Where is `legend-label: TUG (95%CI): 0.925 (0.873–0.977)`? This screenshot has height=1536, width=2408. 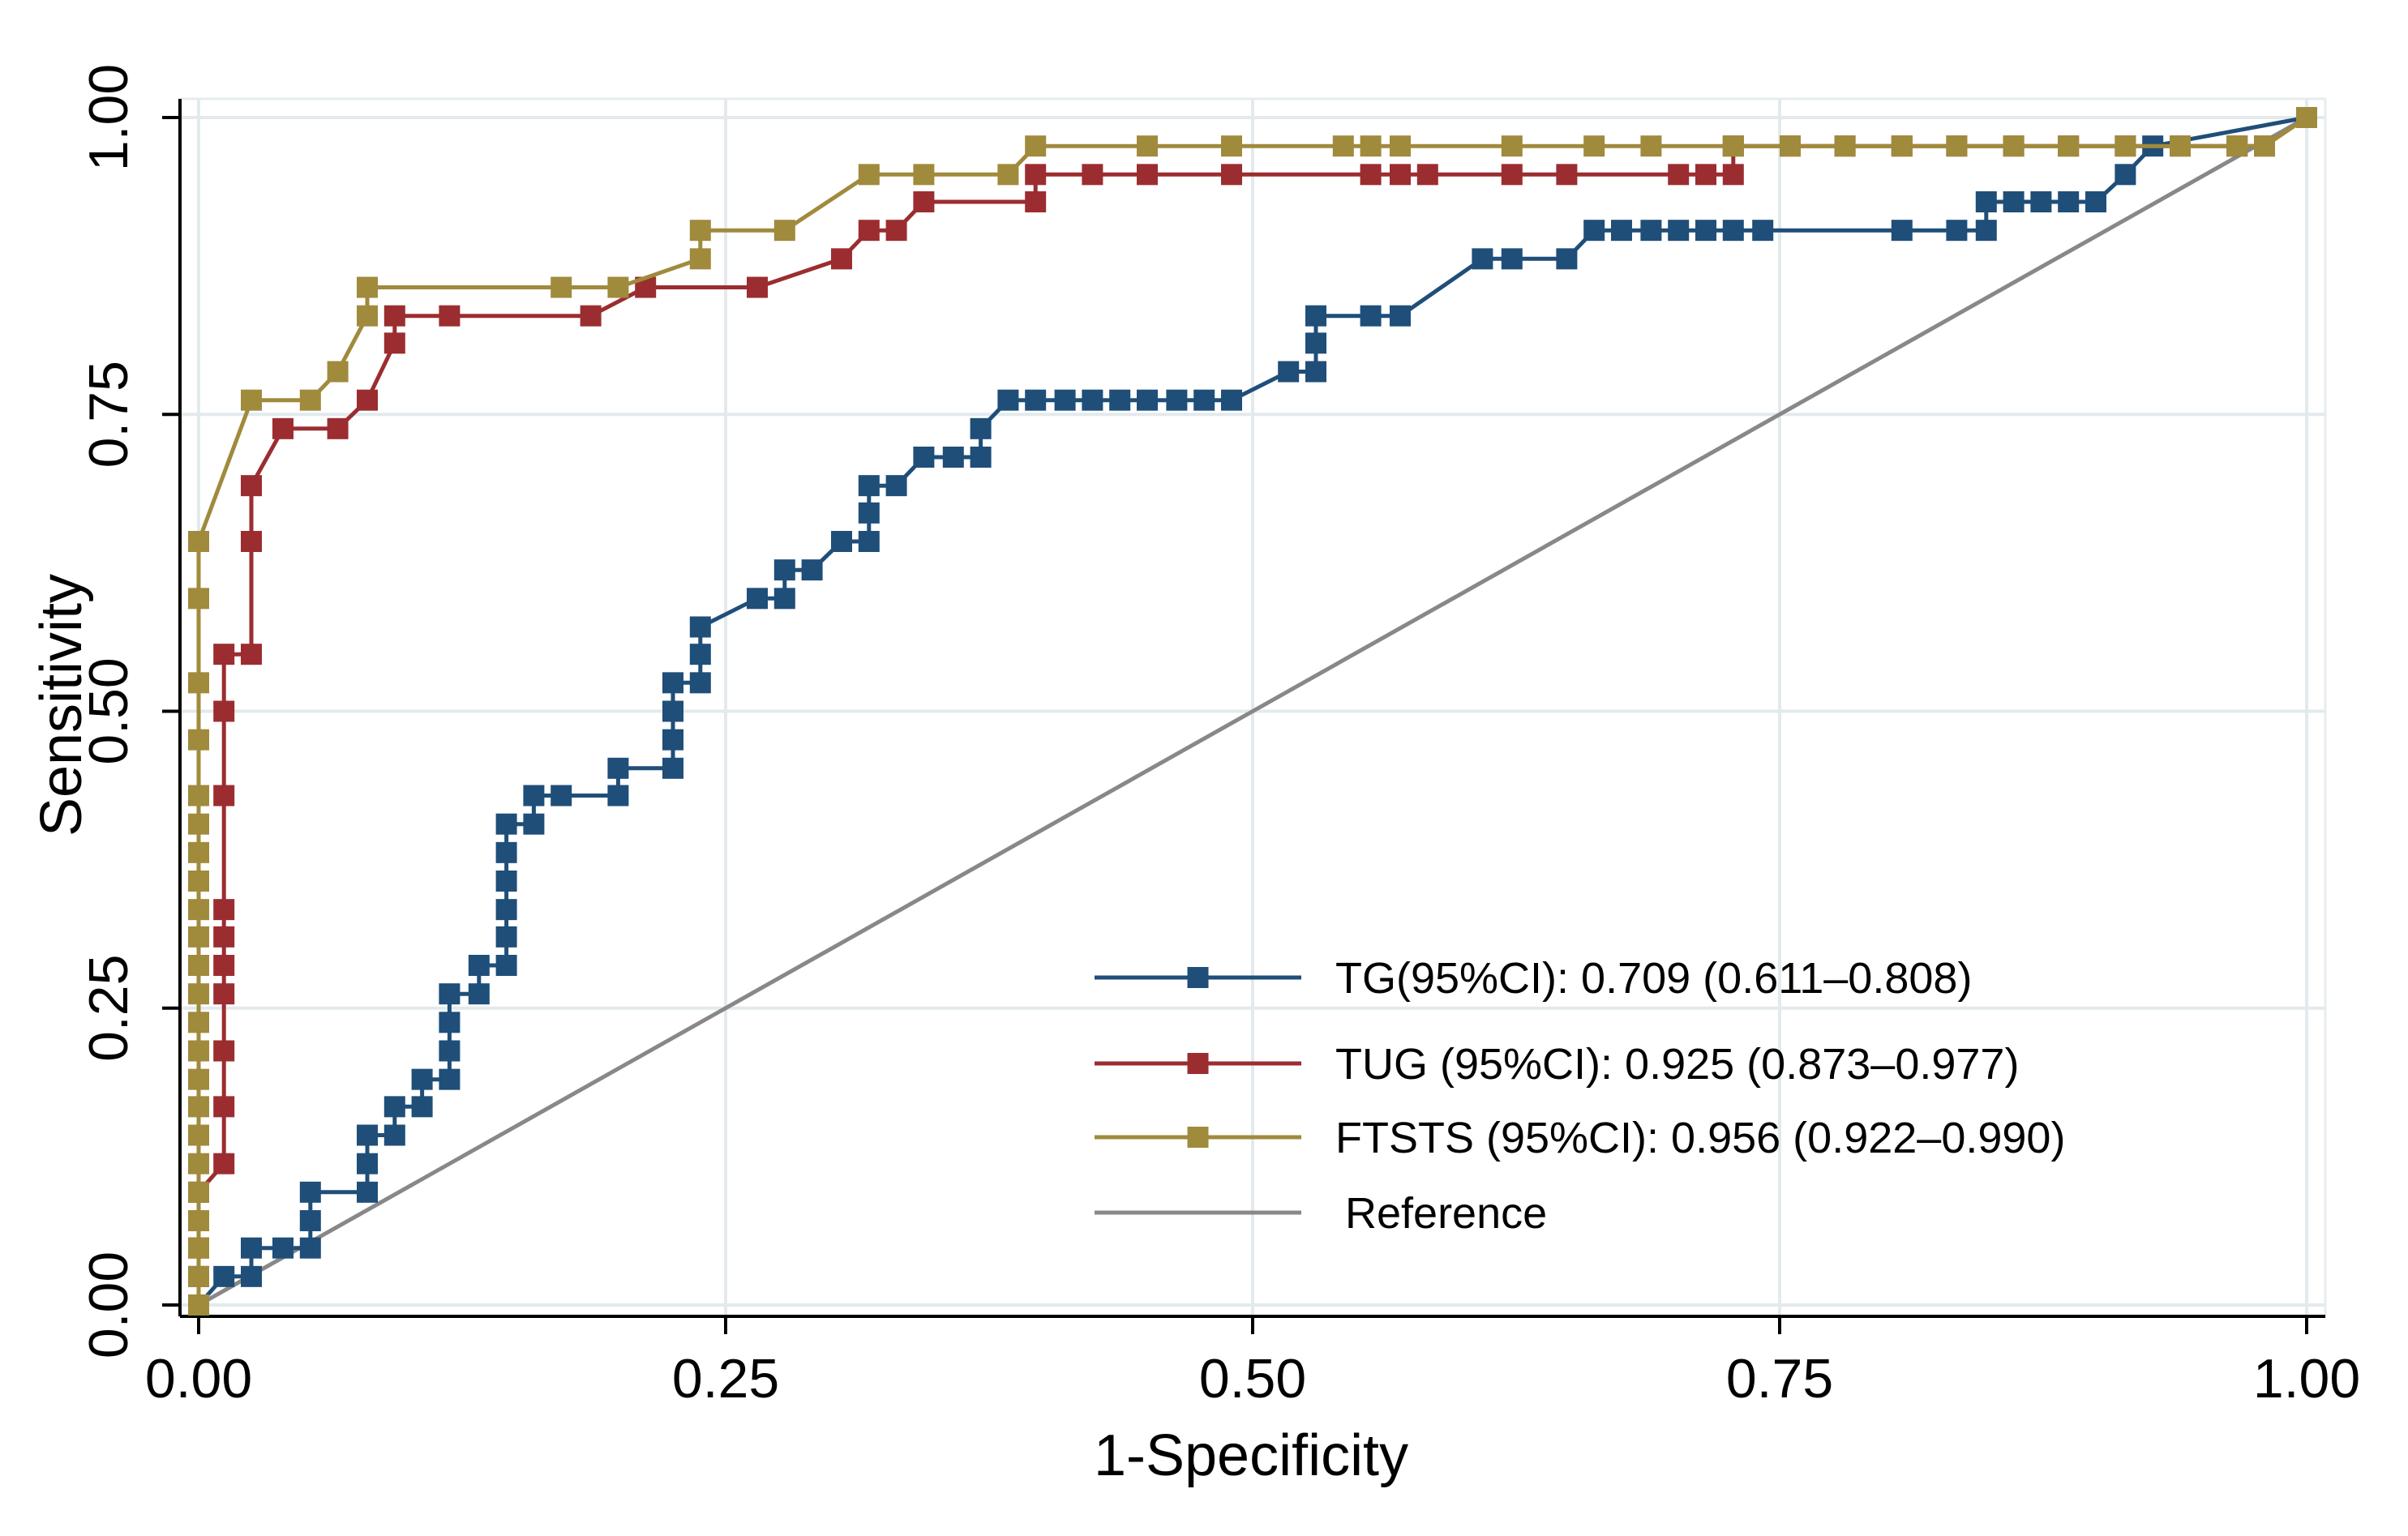
legend-label: TUG (95%CI): 0.925 (0.873–0.977) is located at coordinates (1677, 1064).